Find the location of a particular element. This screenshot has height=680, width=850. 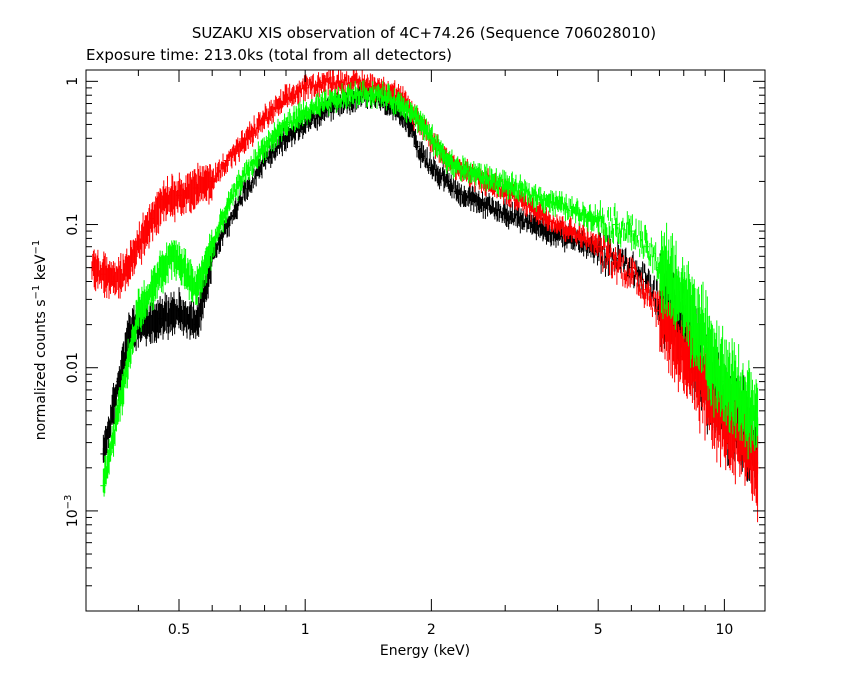

y-axis-label: normalized counts s−1 keV−1 is located at coordinates (40, 340).